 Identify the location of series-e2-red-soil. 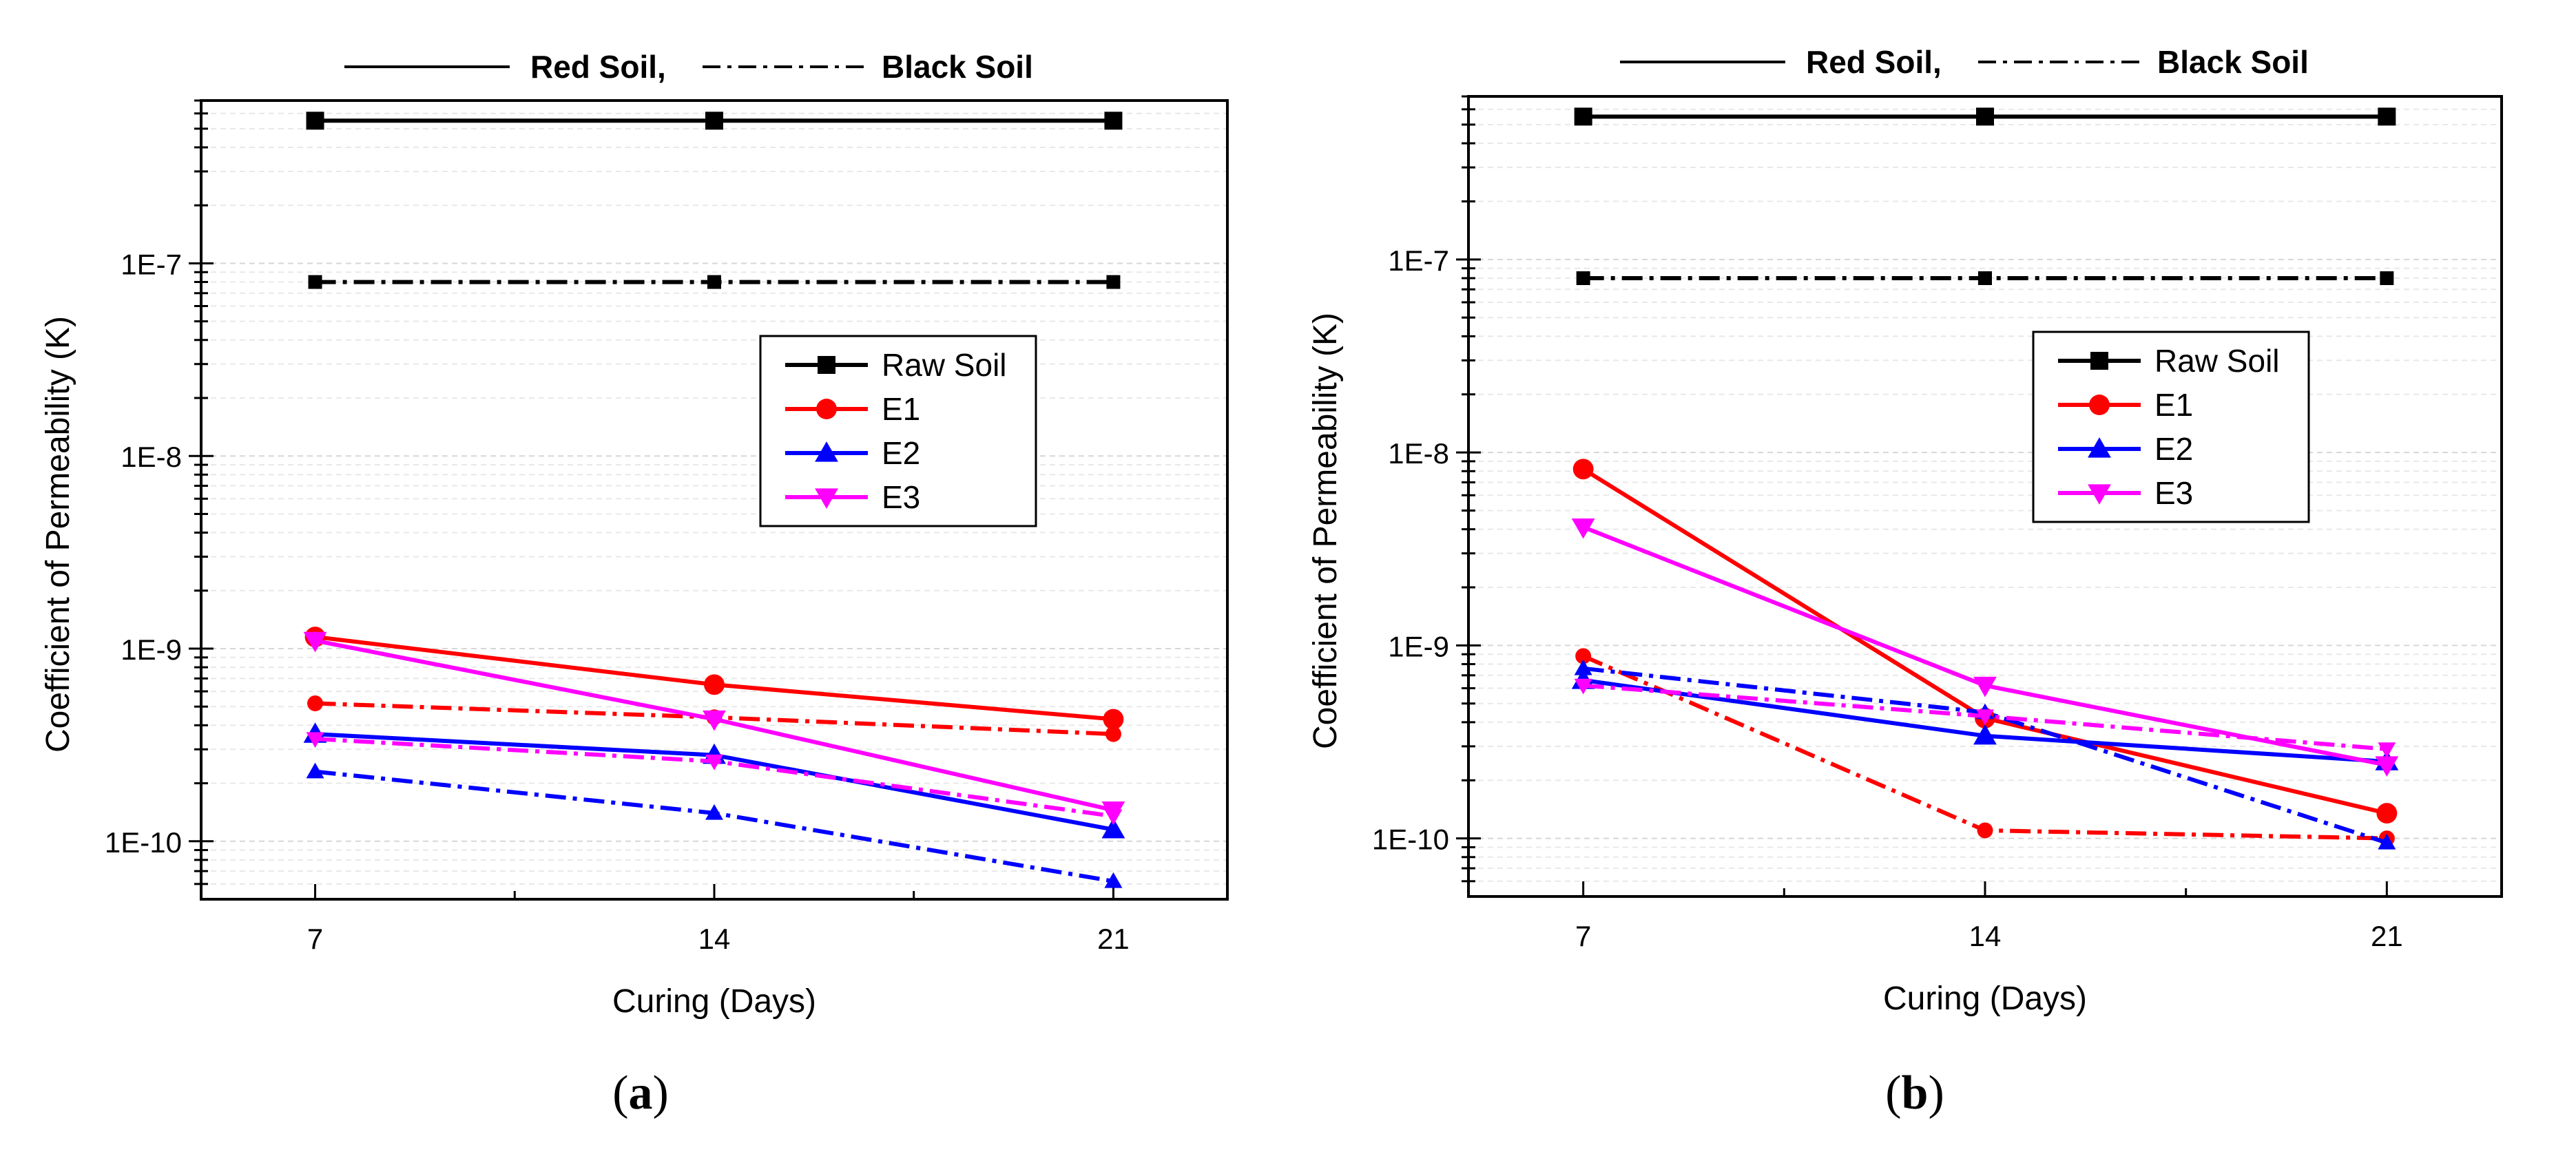
(714, 780).